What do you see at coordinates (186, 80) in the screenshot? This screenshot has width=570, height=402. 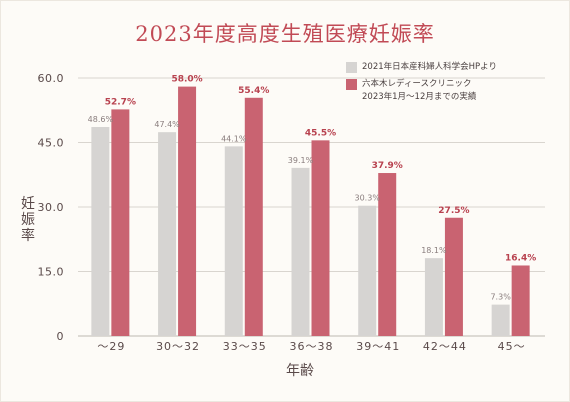 I see `data-label-clinic: 58.0%` at bounding box center [186, 80].